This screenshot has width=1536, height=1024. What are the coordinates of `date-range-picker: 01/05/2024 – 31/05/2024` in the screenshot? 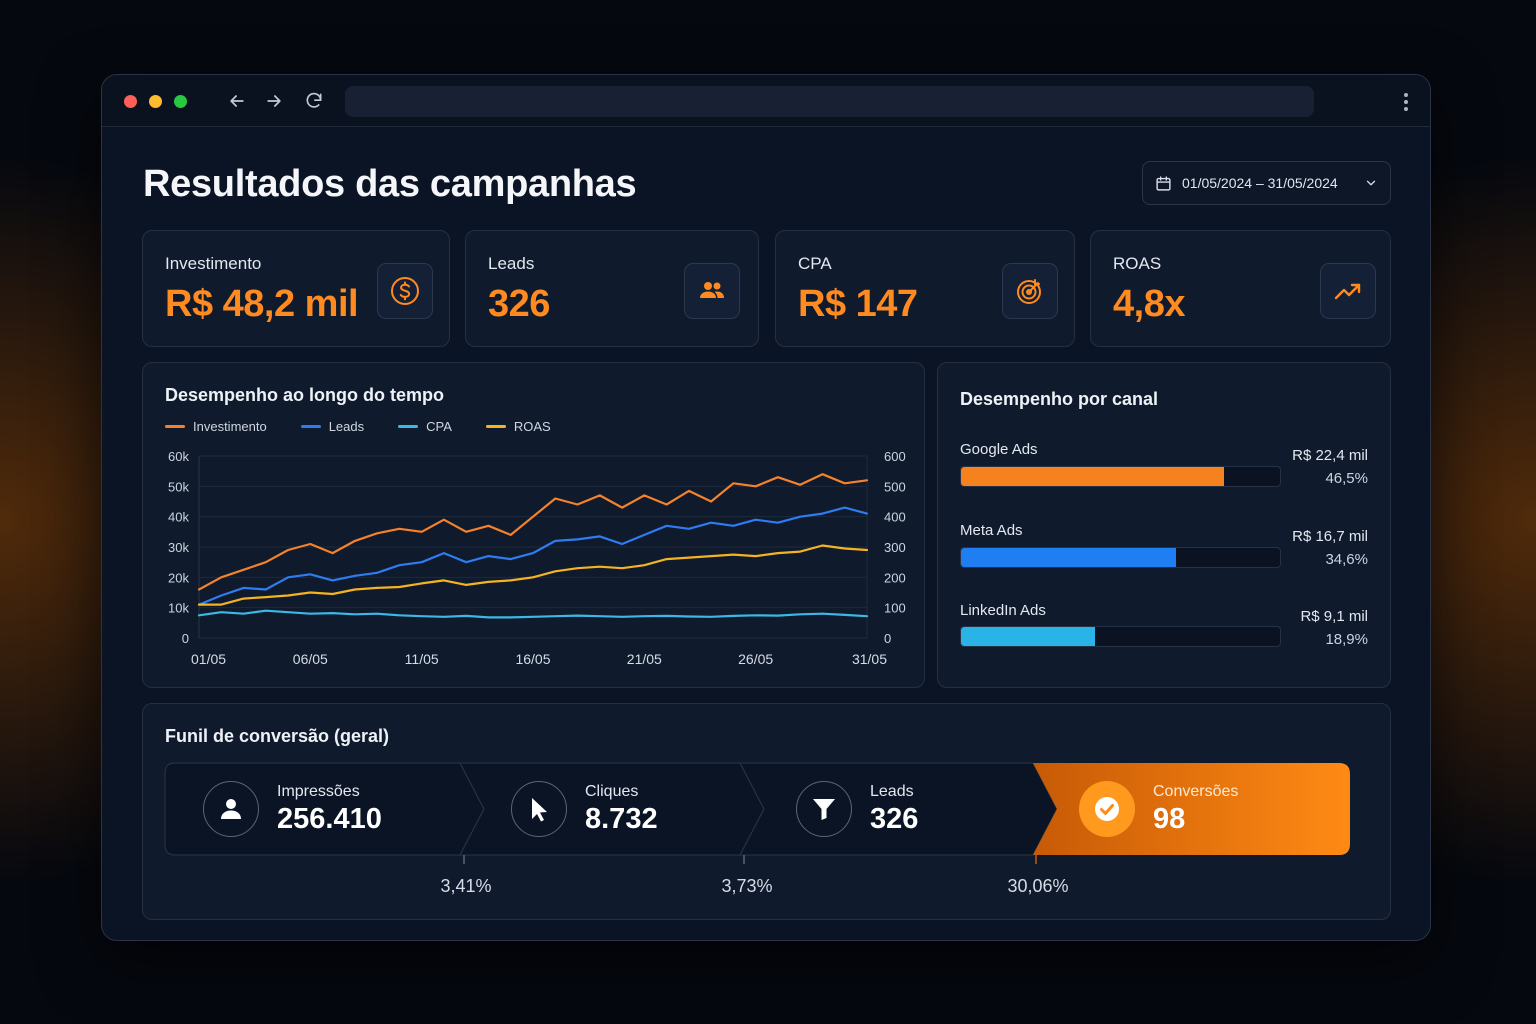 It's located at (1266, 183).